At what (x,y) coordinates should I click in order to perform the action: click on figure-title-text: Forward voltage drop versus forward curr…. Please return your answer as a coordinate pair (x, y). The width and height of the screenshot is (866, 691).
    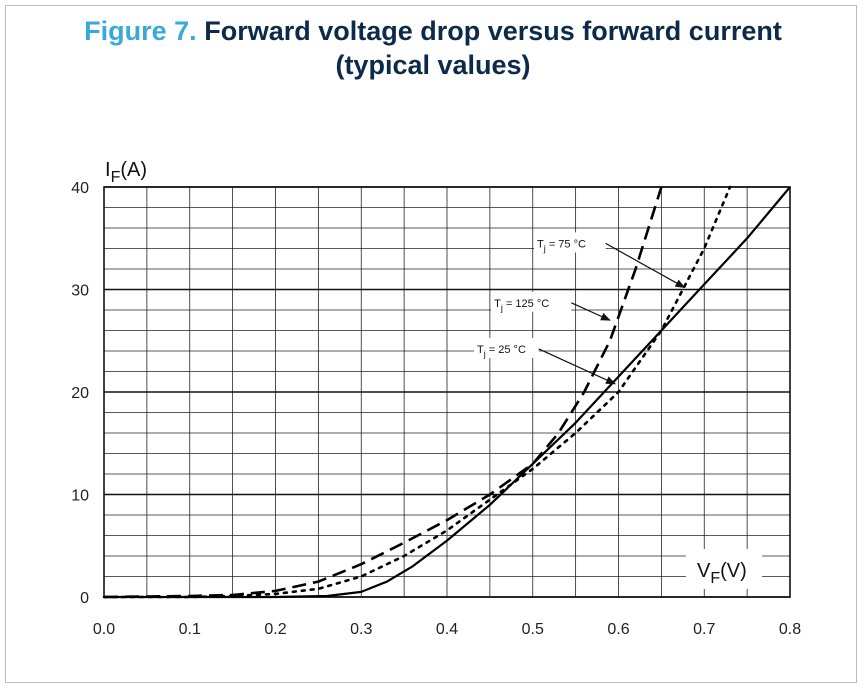
    Looking at the image, I should click on (493, 31).